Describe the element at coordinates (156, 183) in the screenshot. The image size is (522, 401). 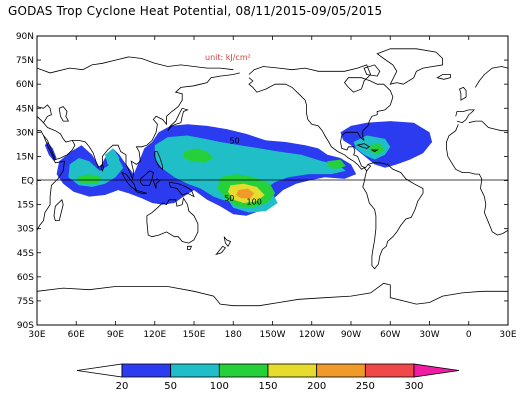
I see `coast-sulawesi` at that location.